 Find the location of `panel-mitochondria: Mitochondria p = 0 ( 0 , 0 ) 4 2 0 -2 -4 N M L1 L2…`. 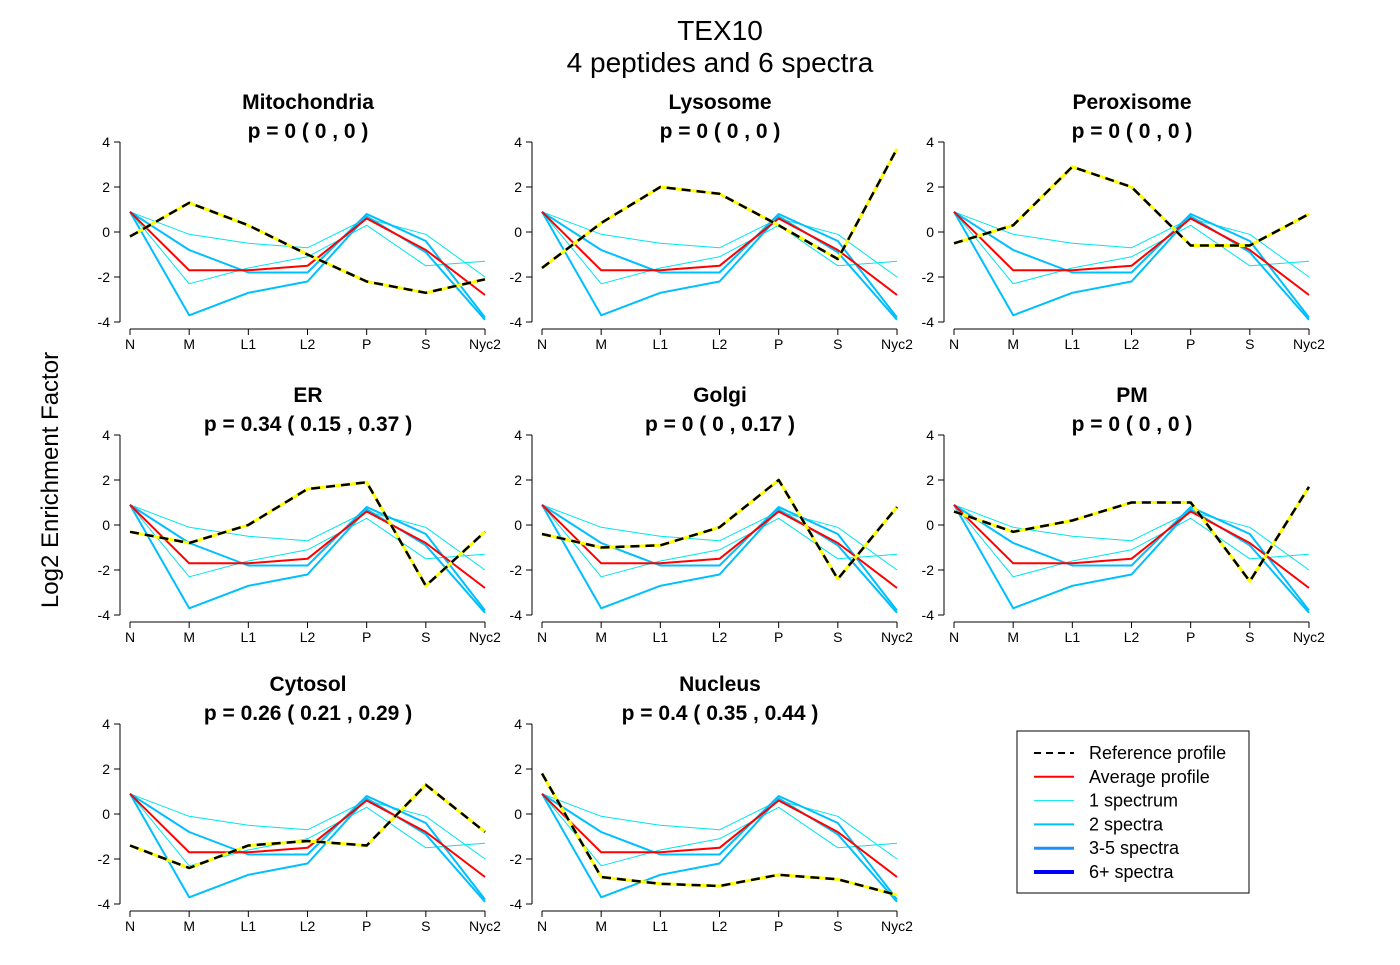

panel-mitochondria: Mitochondria p = 0 ( 0 , 0 ) 4 2 0 -2 -4 N M L1 L2… is located at coordinates (300, 221).